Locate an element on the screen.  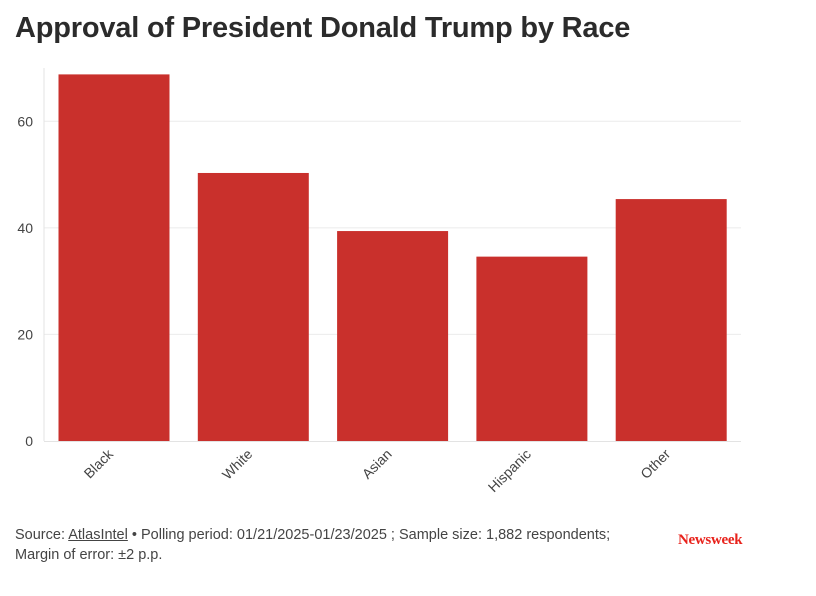
x-tick-labels: Black White Asian Hispanic Other is located at coordinates (377, 470).